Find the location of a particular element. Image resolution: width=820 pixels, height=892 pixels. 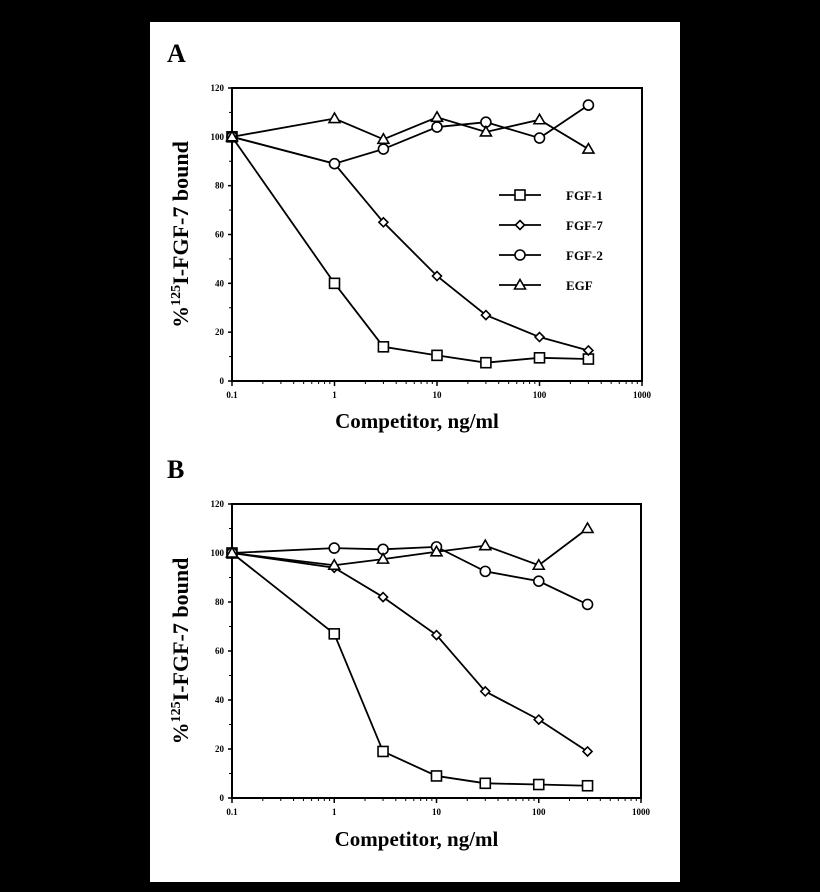

panel-label: A is located at coordinates (176, 53).